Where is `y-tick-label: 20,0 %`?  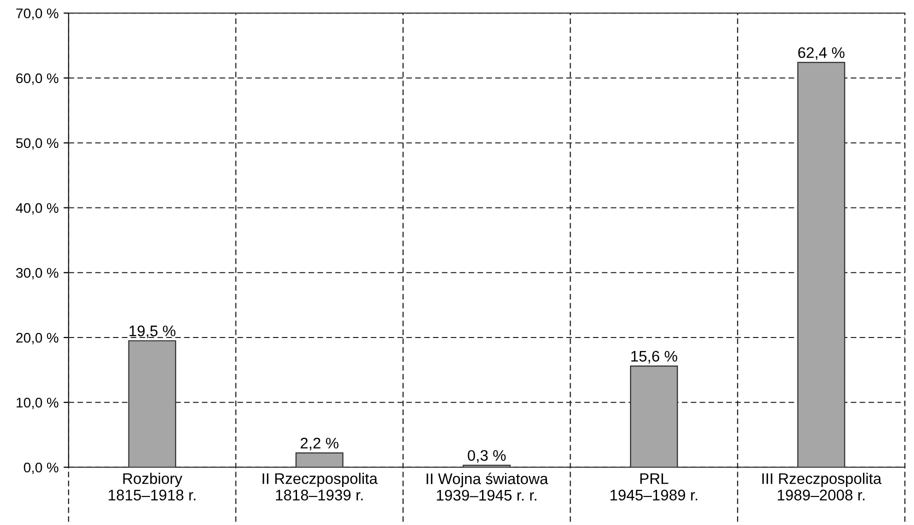 y-tick-label: 20,0 % is located at coordinates (37, 338).